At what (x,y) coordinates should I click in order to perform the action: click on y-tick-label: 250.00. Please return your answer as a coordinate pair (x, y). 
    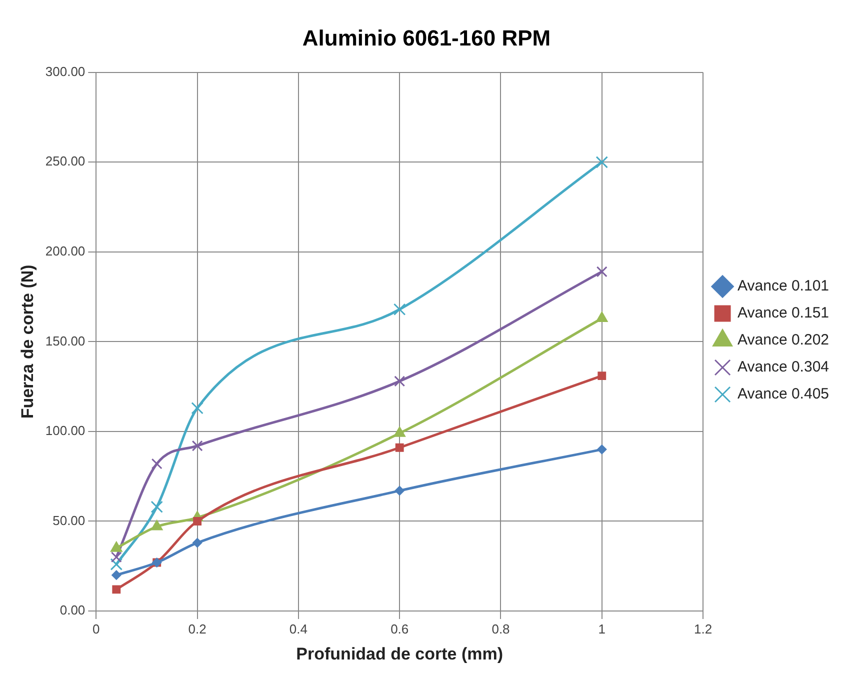
    Looking at the image, I should click on (65, 161).